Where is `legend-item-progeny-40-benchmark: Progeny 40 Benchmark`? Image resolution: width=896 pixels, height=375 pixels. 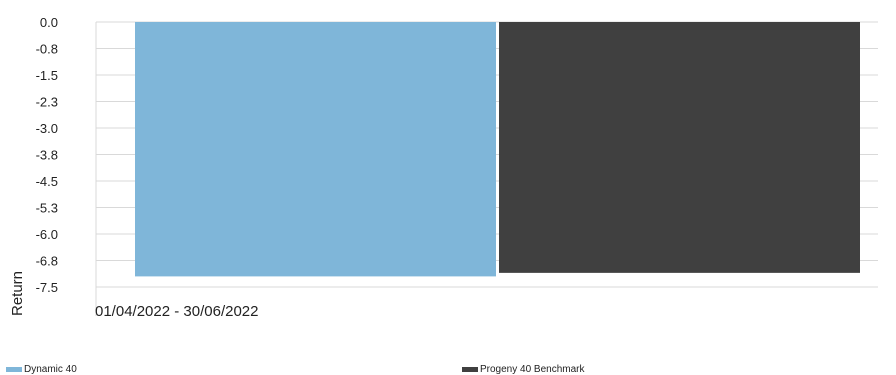 legend-item-progeny-40-benchmark: Progeny 40 Benchmark is located at coordinates (523, 369).